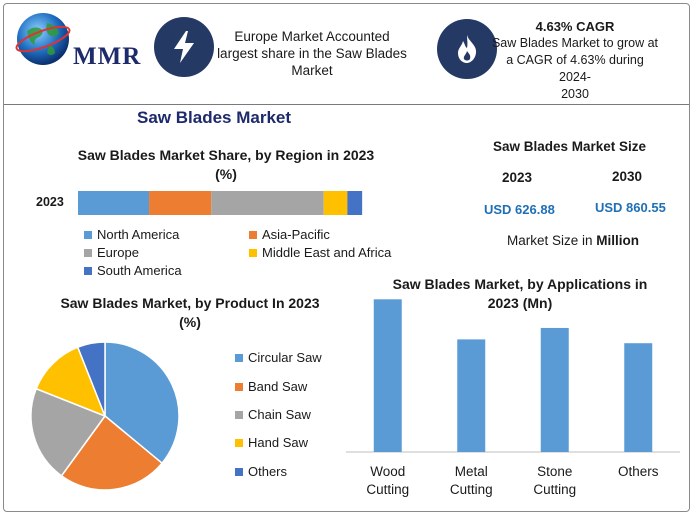  What do you see at coordinates (279, 414) in the screenshot?
I see `legend-label: Chain Saw` at bounding box center [279, 414].